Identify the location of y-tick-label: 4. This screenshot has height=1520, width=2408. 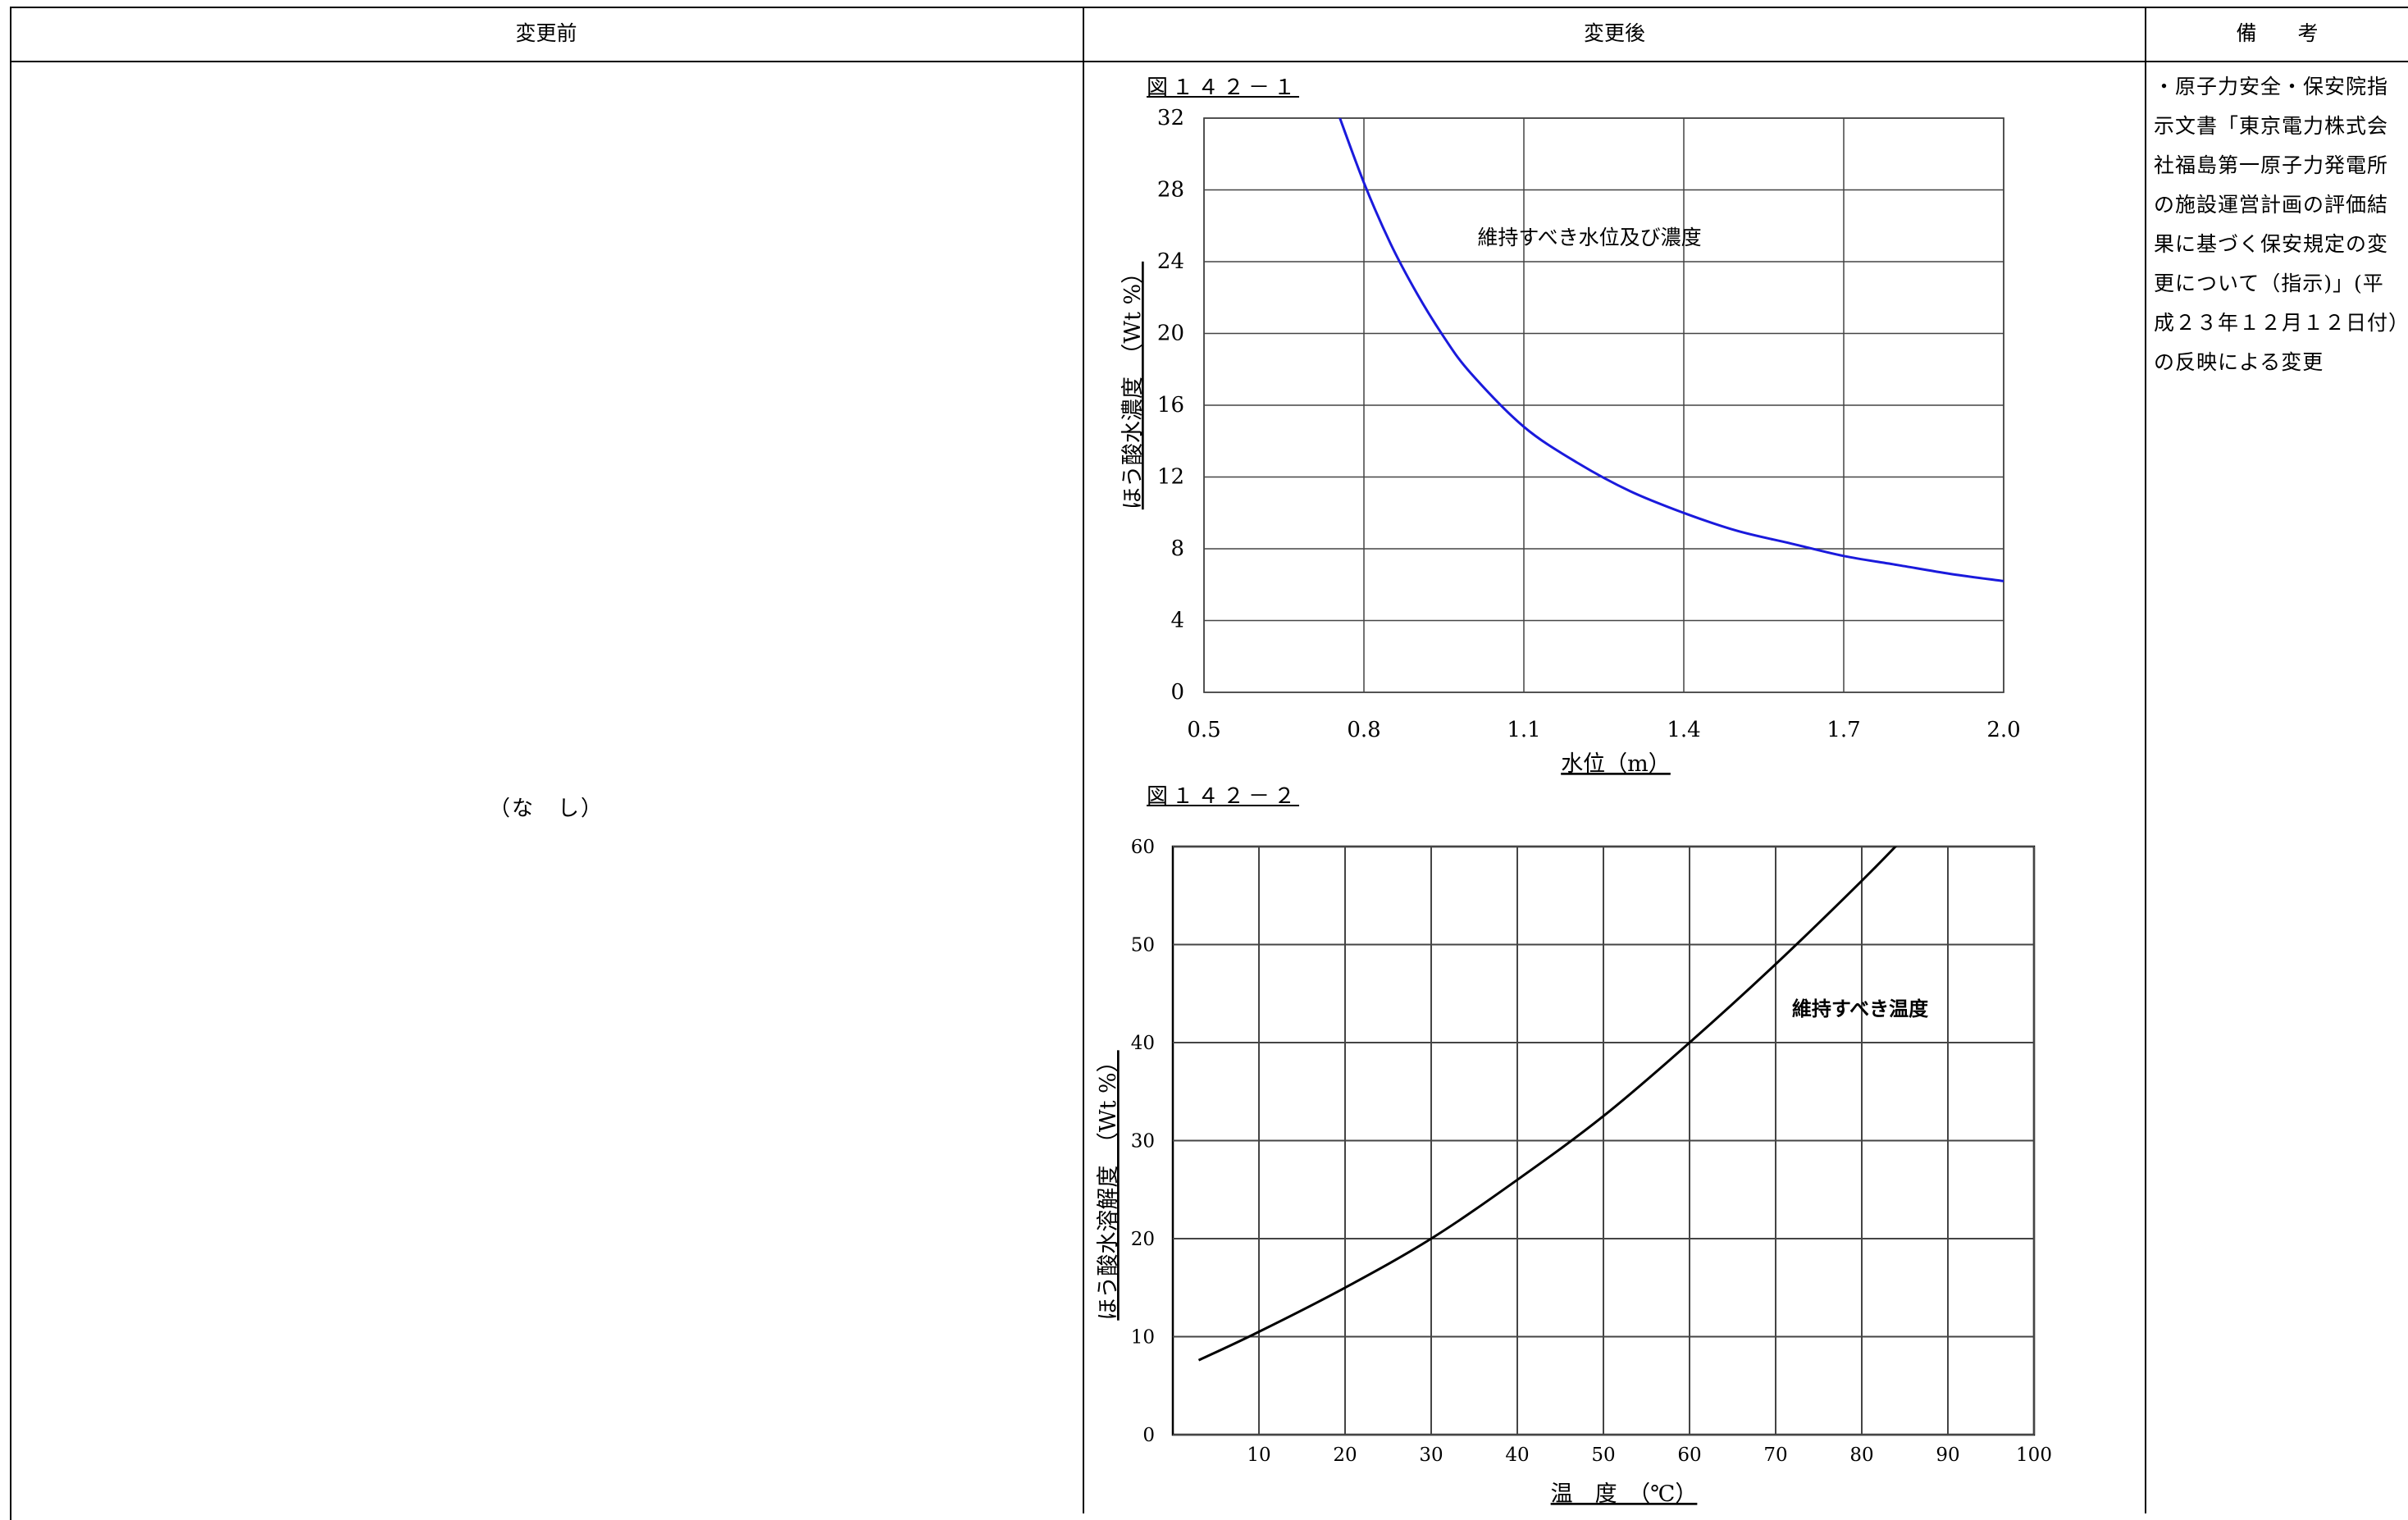
(1177, 621).